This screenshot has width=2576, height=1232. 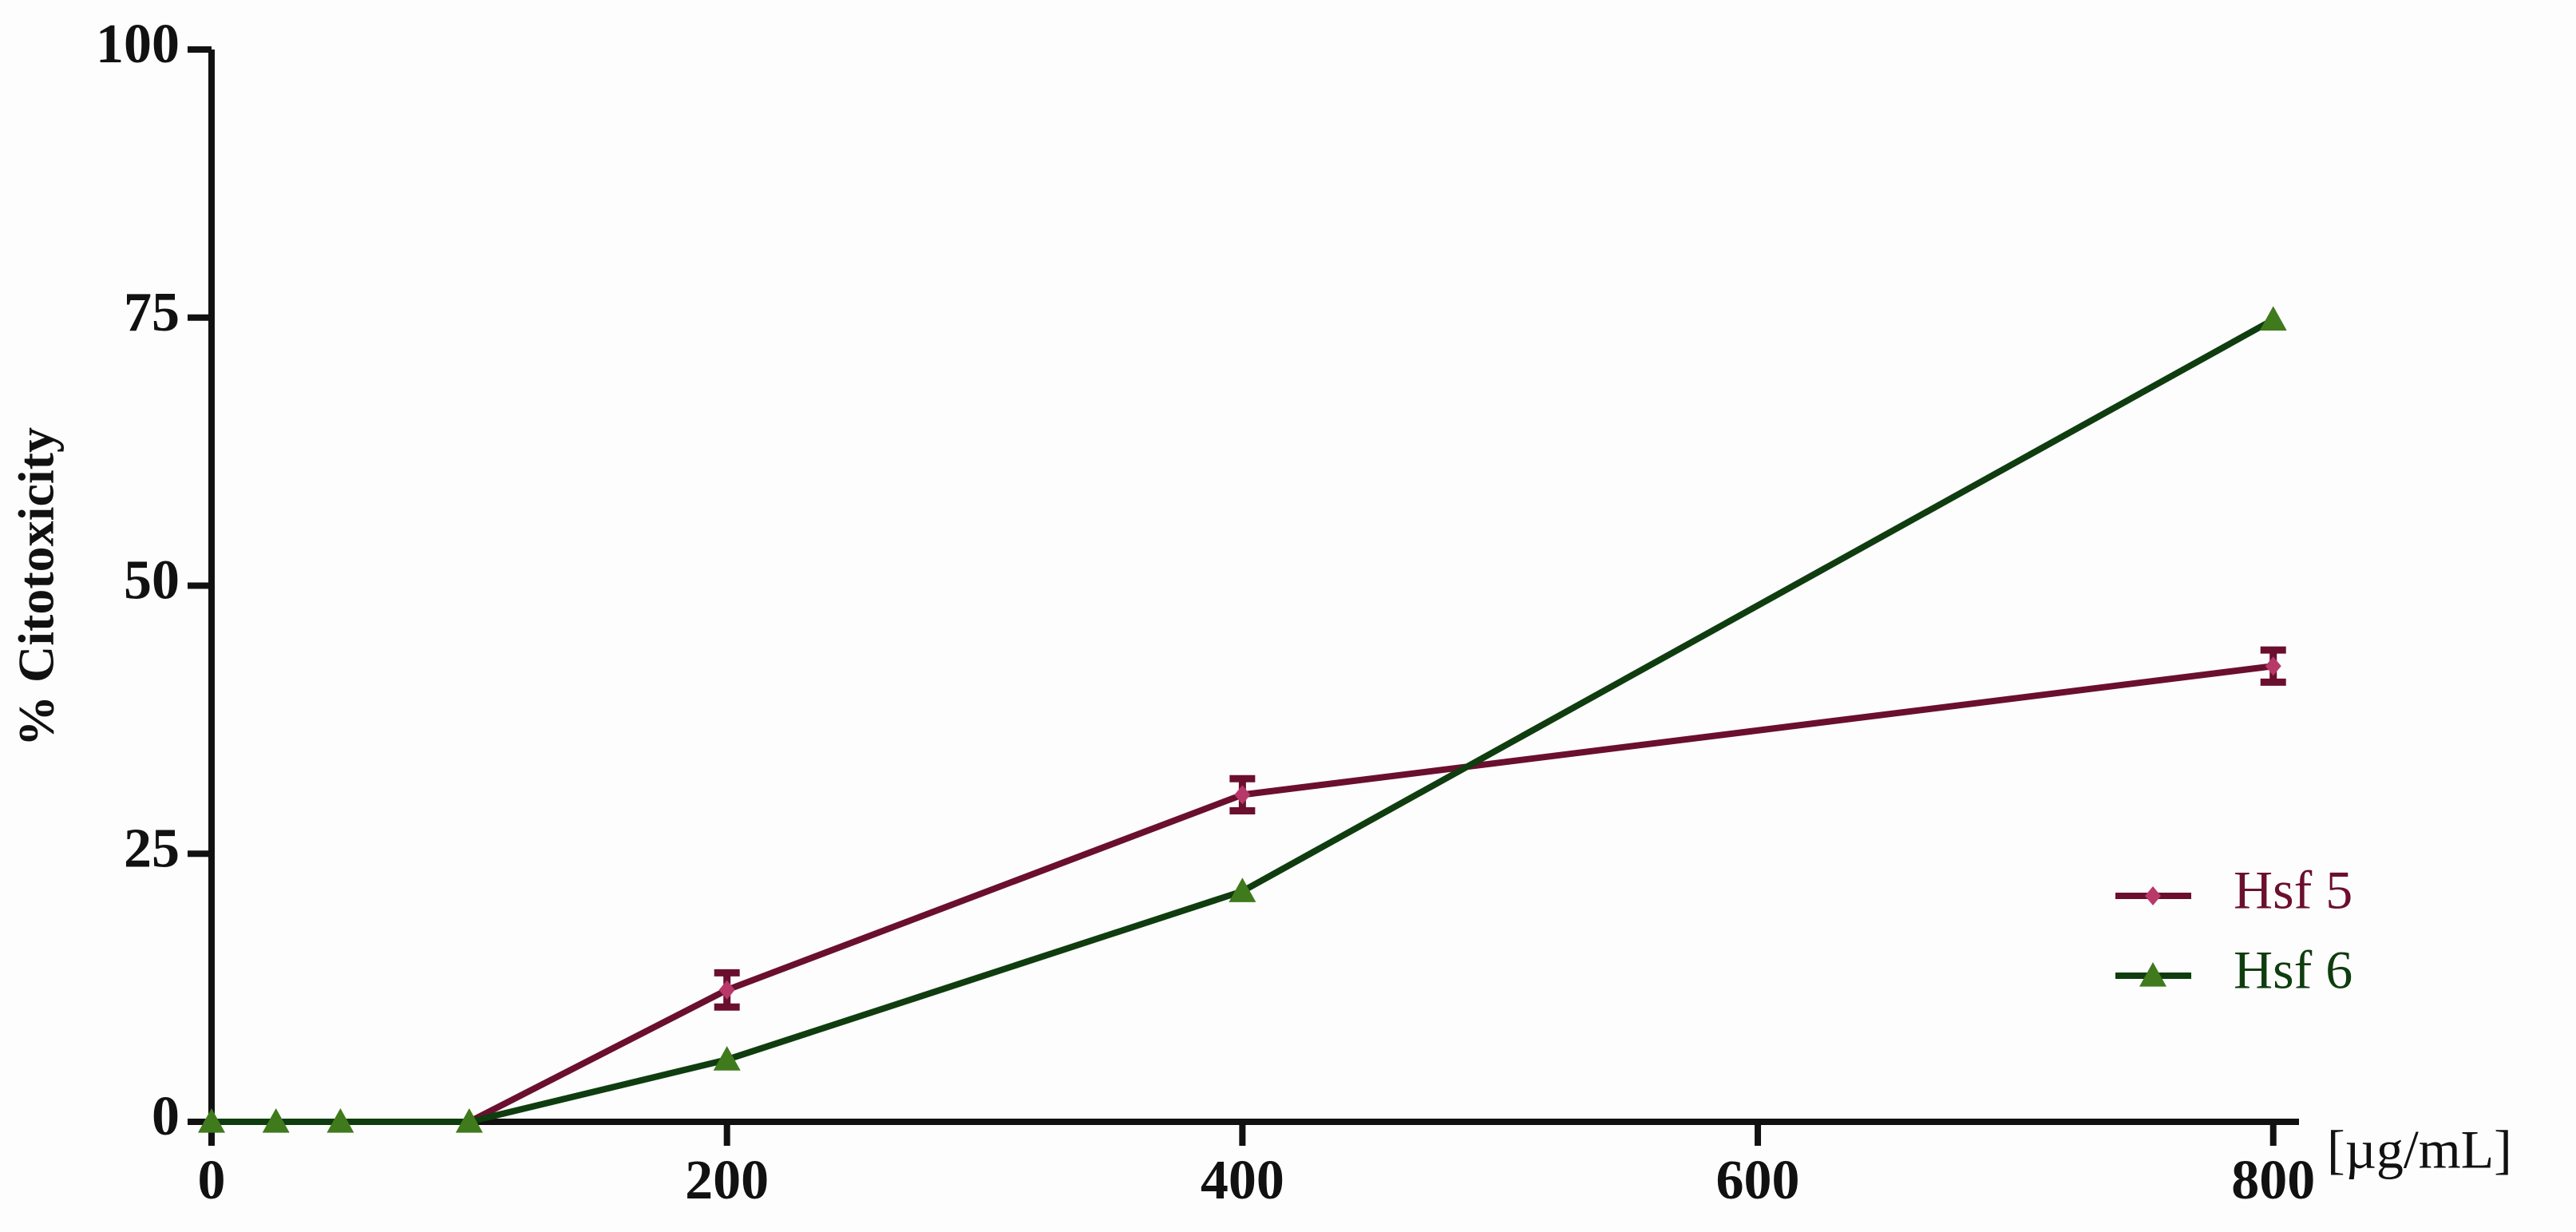 I want to click on y-tick-label: 50, so click(x=152, y=581).